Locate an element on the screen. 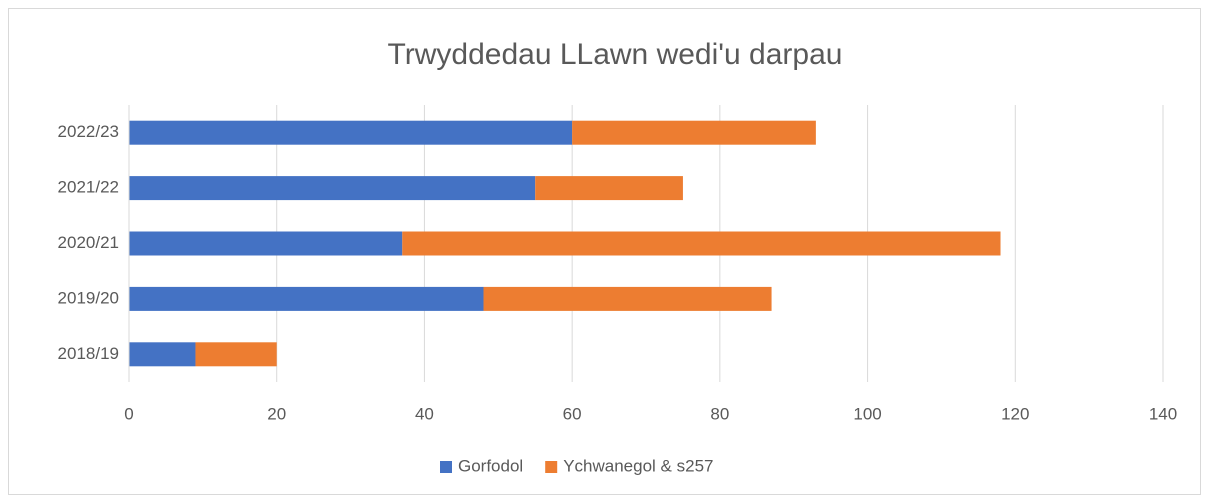 This screenshot has height=502, width=1209. y-tick-label: 2018/19 is located at coordinates (88, 353).